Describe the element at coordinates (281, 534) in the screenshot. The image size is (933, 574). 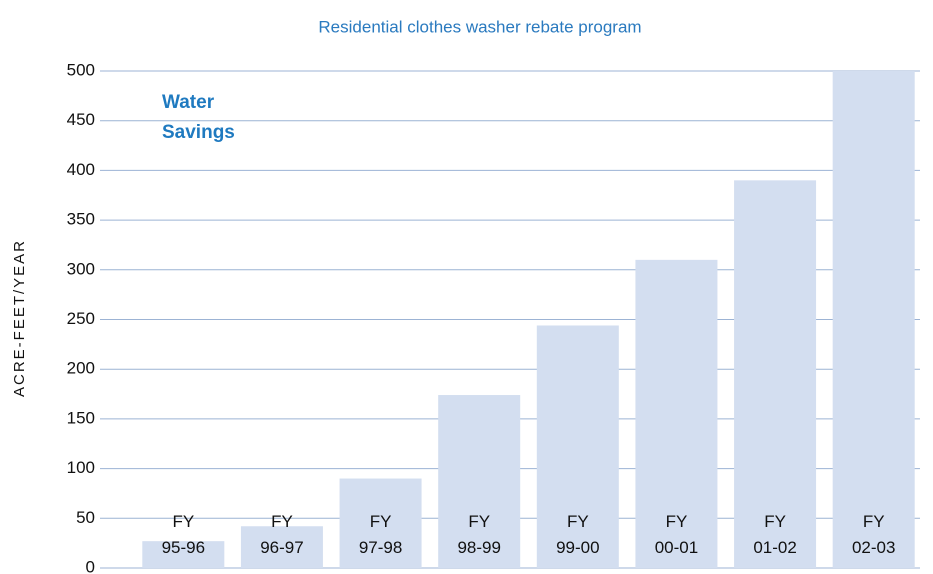
I see `x-tick-label: FY 96-97` at that location.